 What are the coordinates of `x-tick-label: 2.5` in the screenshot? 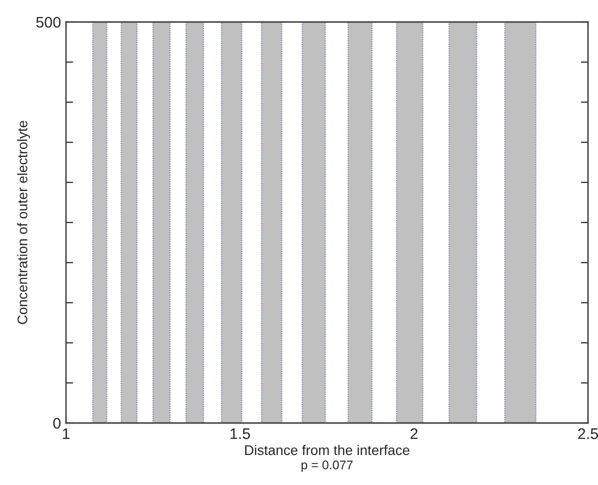 It's located at (588, 434).